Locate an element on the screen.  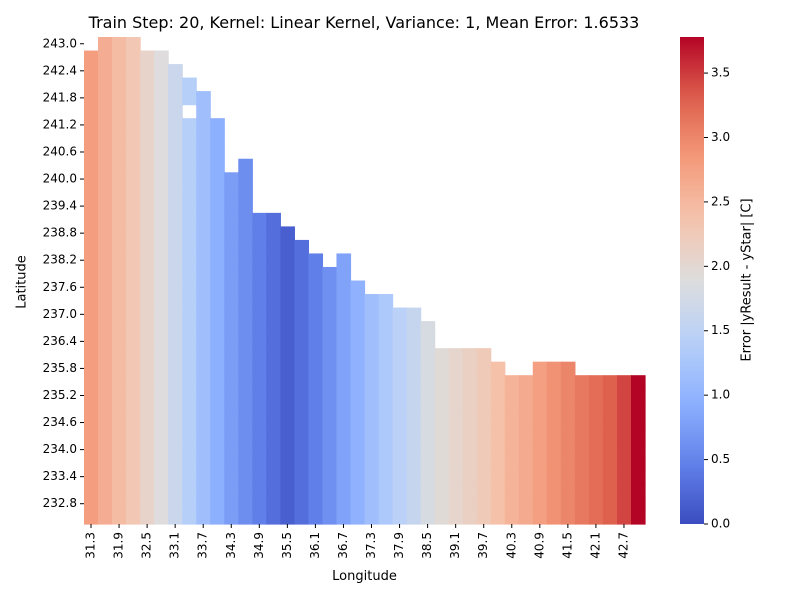
colorbar-tick-label: 0.0 is located at coordinates (720, 524).